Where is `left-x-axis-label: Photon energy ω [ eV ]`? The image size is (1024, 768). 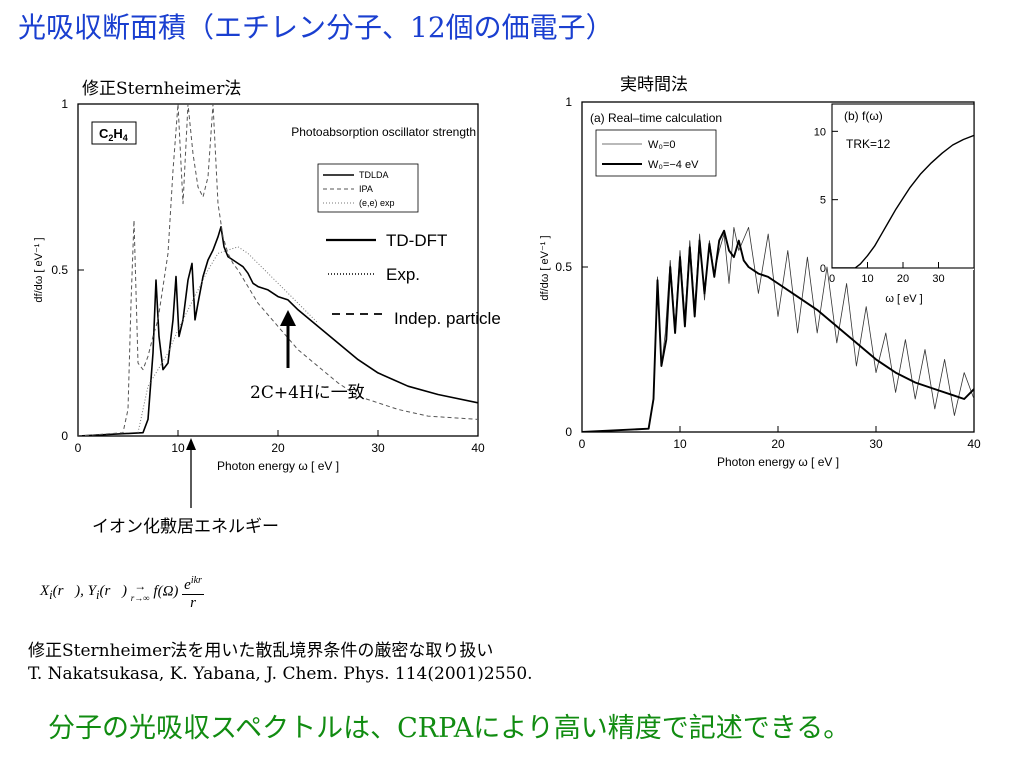
left-x-axis-label: Photon energy ω [ eV ] is located at coordinates (278, 466).